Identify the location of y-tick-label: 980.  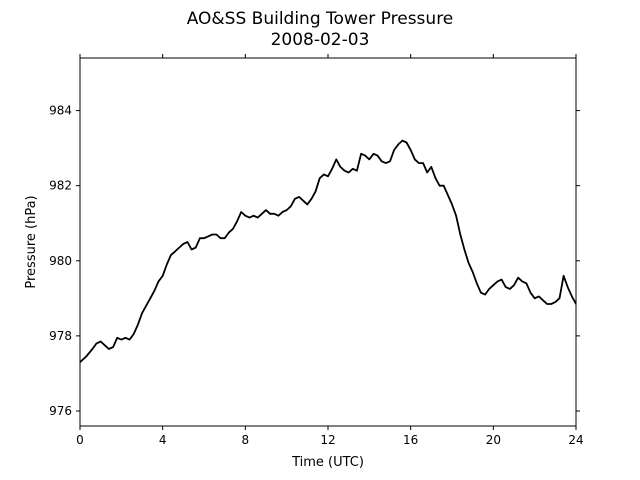
(60, 261).